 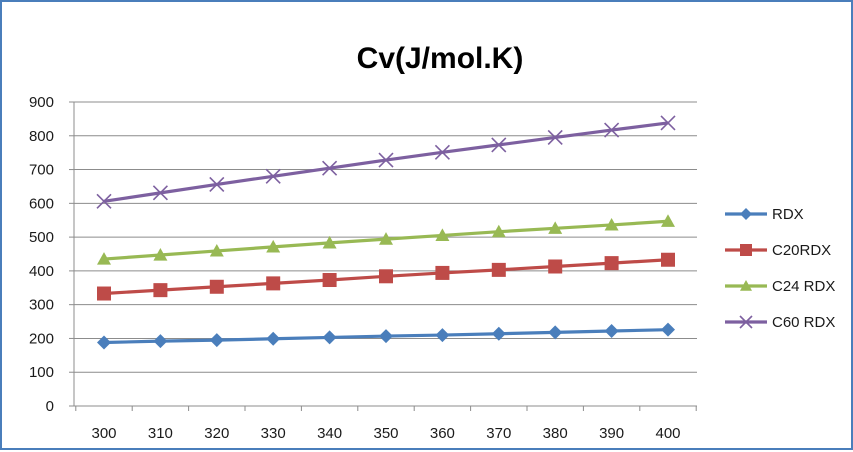 I want to click on legend: RDX C20RDX C24 RDX C60 RDX, so click(x=780, y=268).